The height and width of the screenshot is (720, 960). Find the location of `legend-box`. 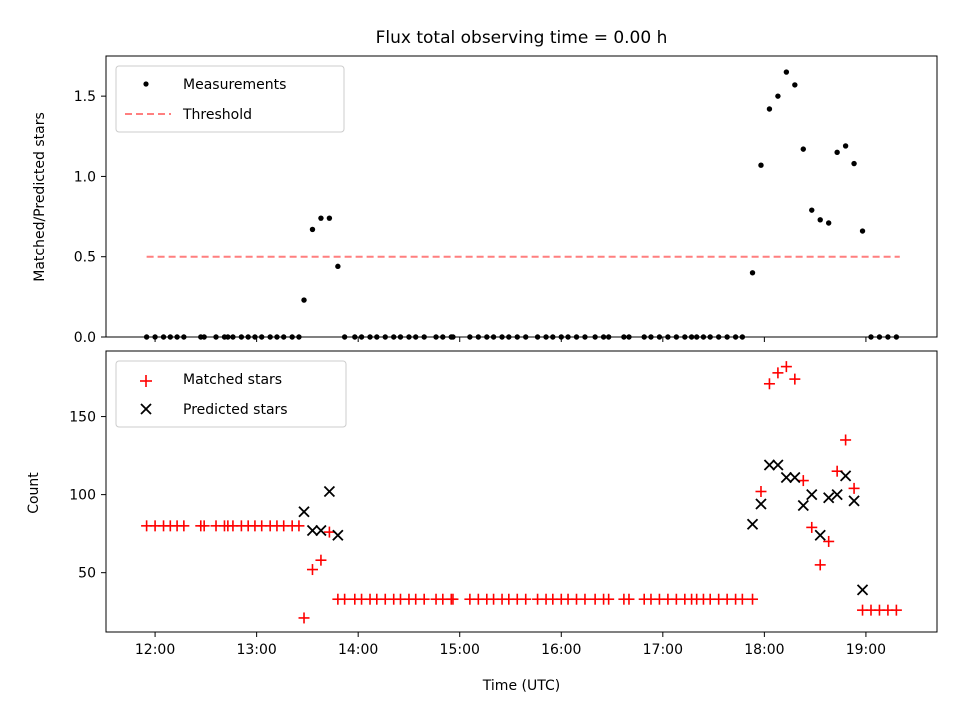

legend-box is located at coordinates (230, 99).